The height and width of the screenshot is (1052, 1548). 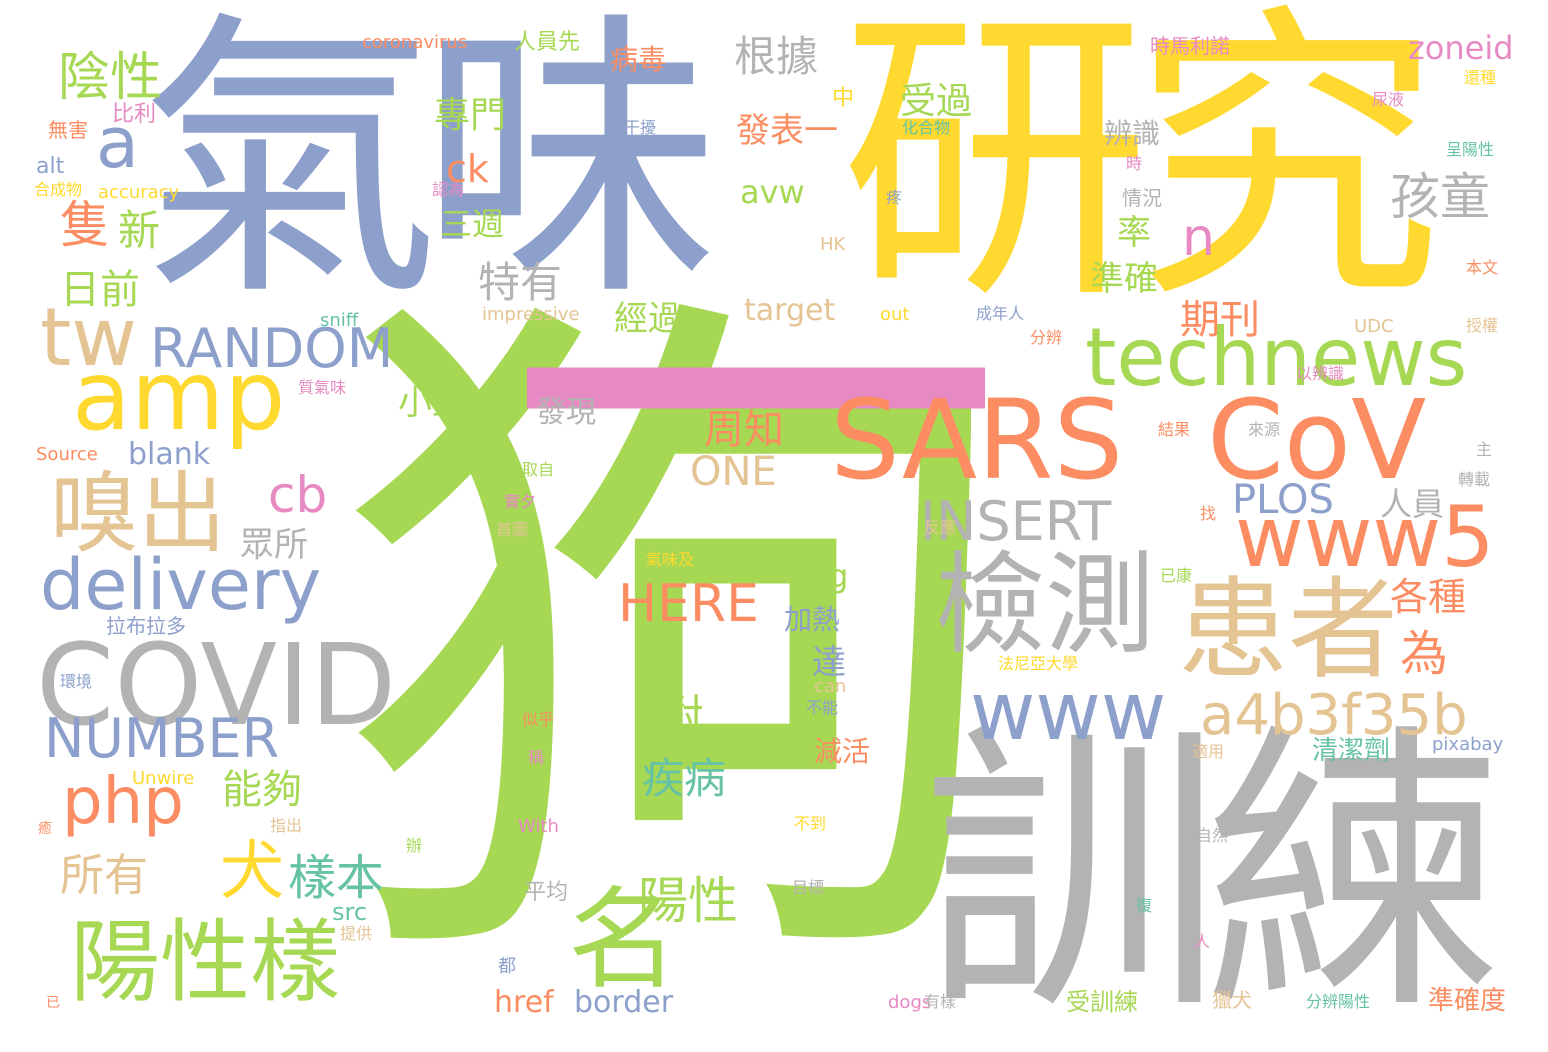 What do you see at coordinates (843, 98) in the screenshot?
I see `word-zhong: 中` at bounding box center [843, 98].